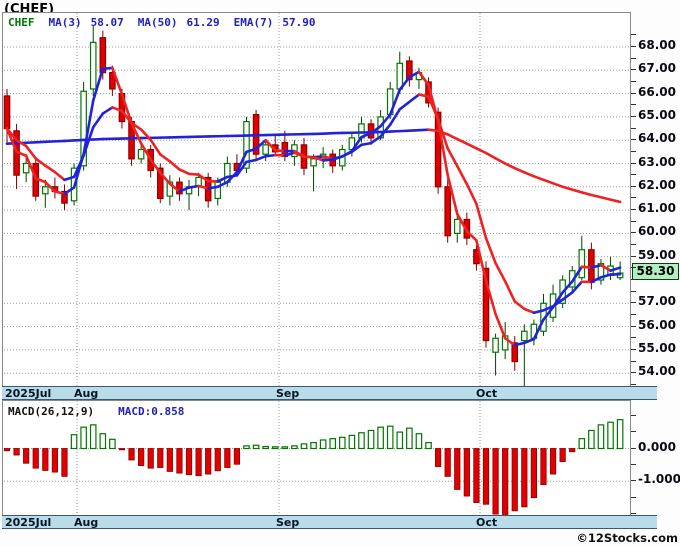 The height and width of the screenshot is (546, 680). Describe the element at coordinates (657, 371) in the screenshot. I see `price-axis-label: 54.00` at that location.